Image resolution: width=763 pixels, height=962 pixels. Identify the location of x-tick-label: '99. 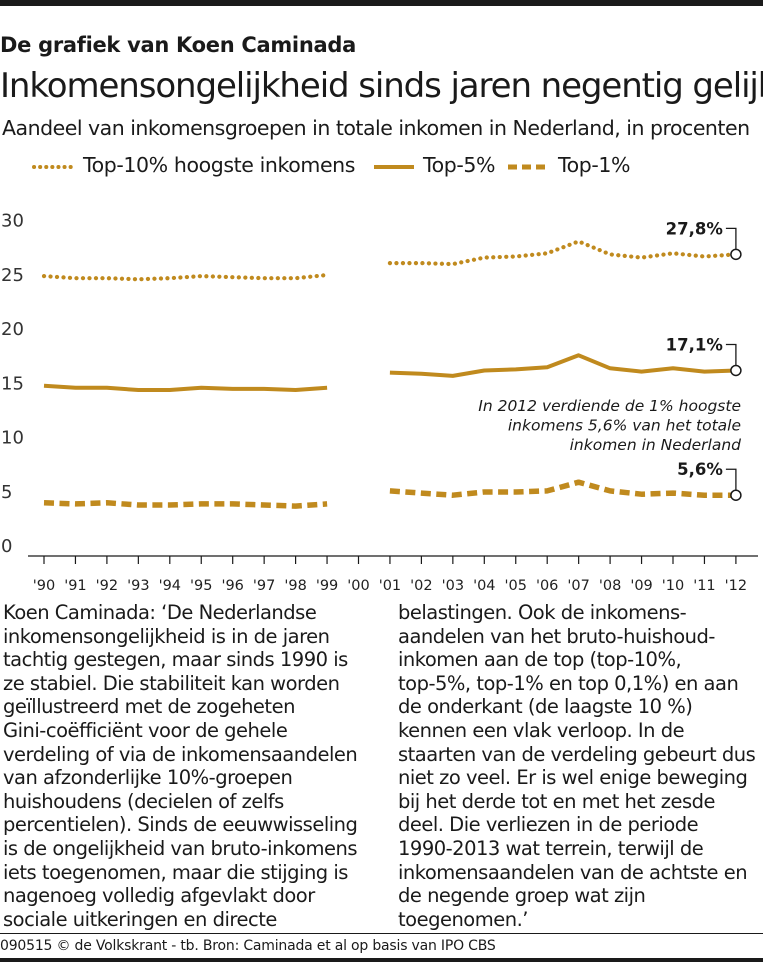
(327, 586).